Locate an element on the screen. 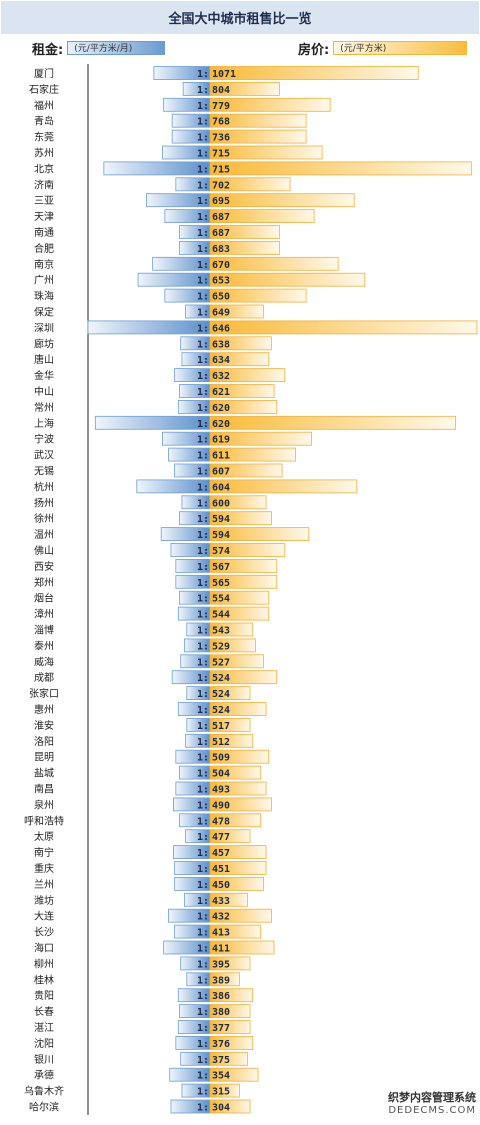 The height and width of the screenshot is (1125, 480). ratio-value: 600 is located at coordinates (221, 503).